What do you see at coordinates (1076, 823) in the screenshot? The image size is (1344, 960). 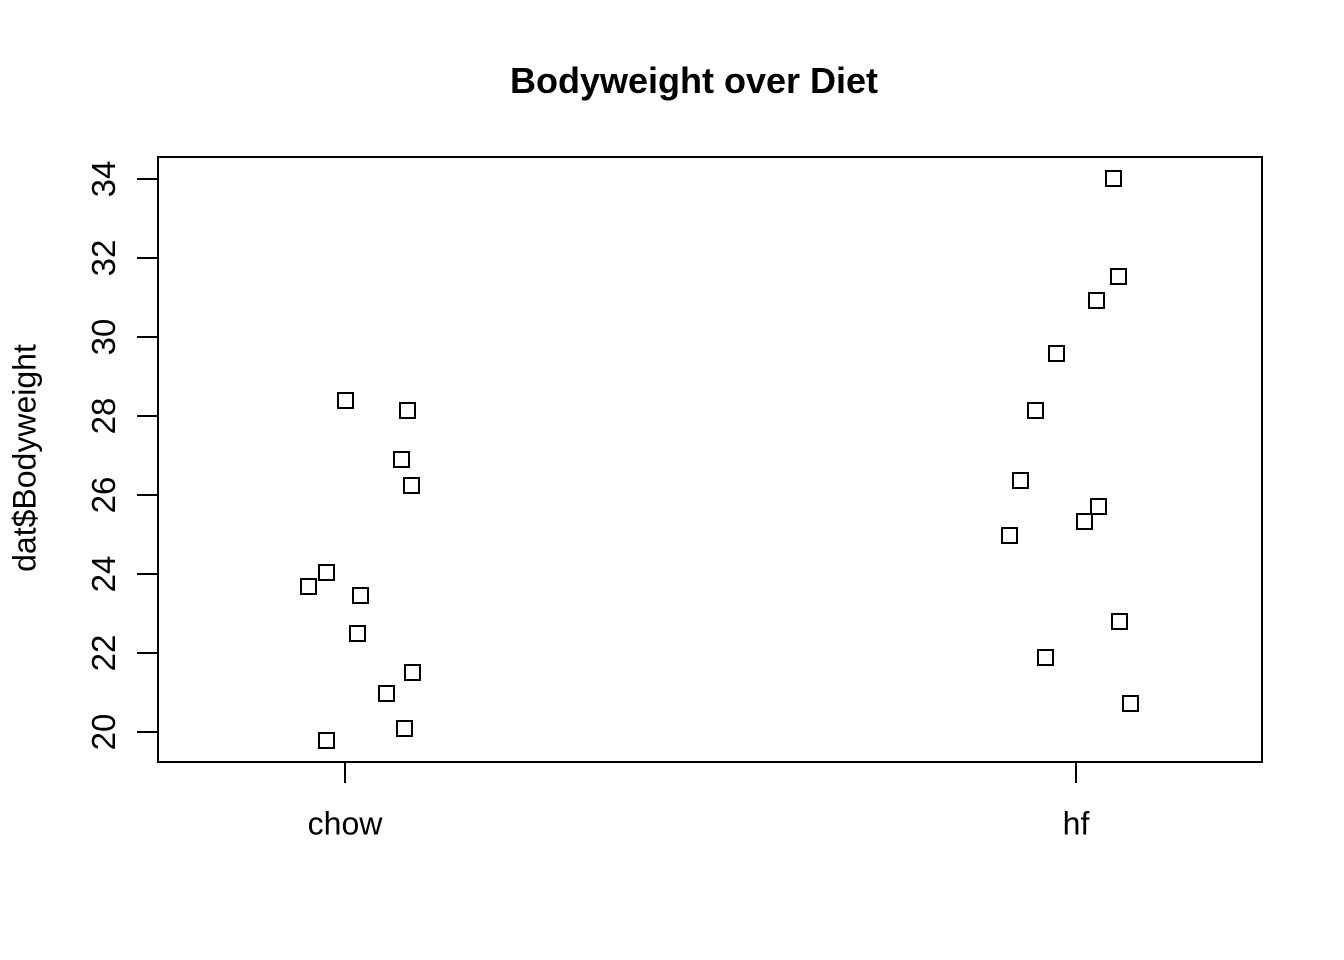 I see `x-tick-label: hf` at bounding box center [1076, 823].